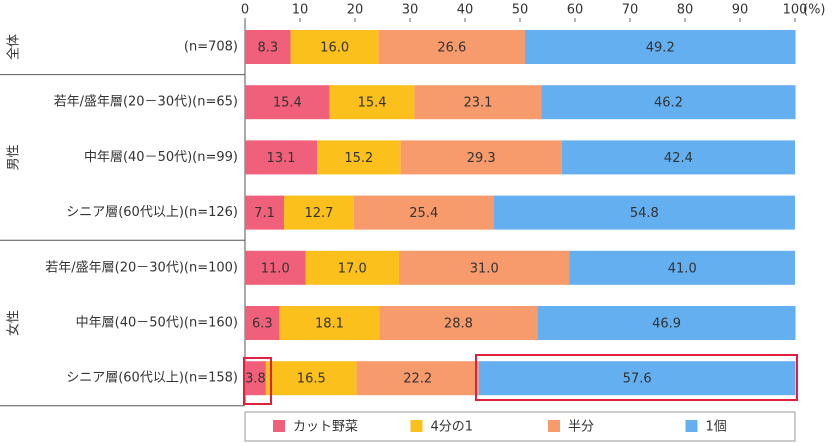  I want to click on data-label: 46.2, so click(668, 103).